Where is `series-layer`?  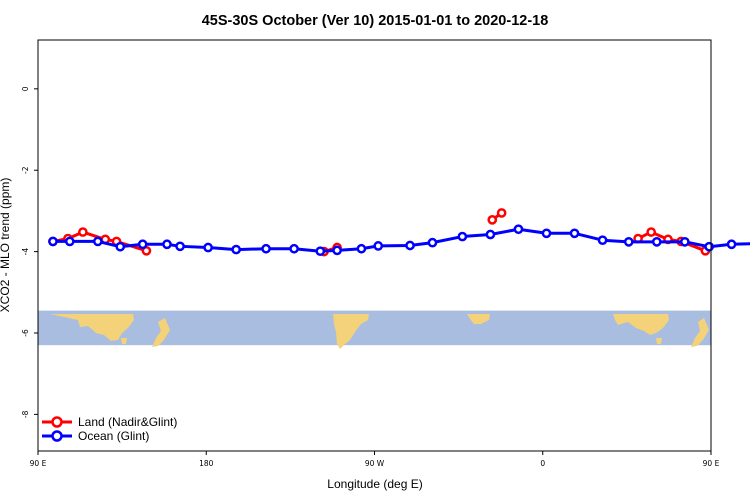 series-layer is located at coordinates (399, 232).